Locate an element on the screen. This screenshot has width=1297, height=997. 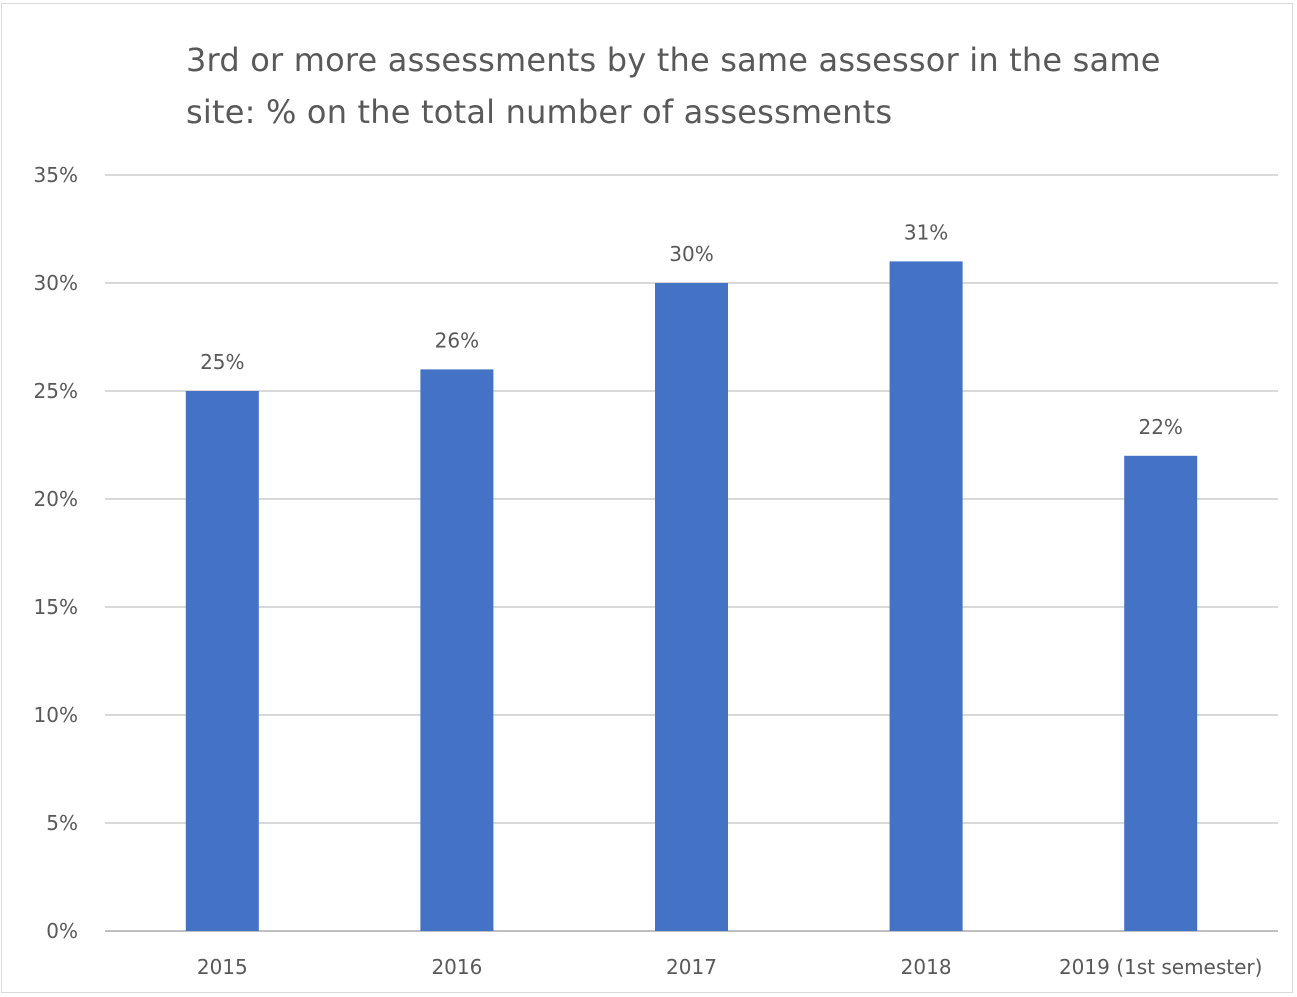
data-label: 22% is located at coordinates (1160, 427).